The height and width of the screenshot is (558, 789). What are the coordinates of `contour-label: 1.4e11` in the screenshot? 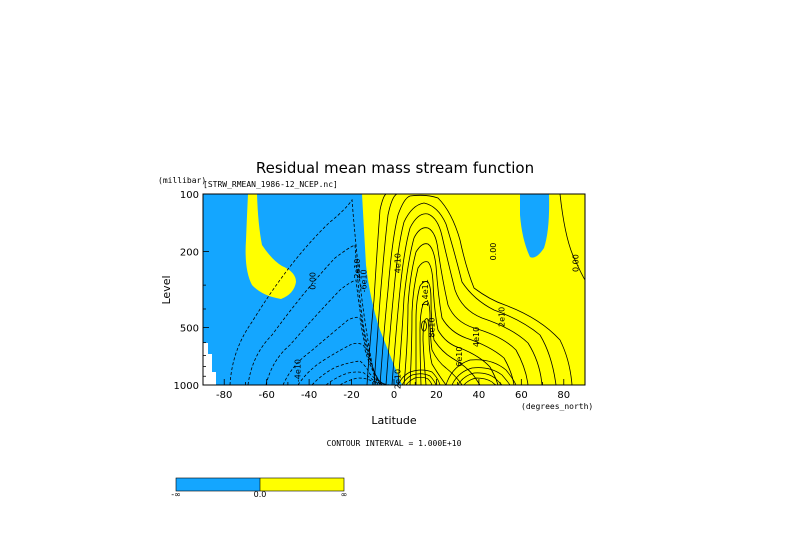 It's located at (425, 293).